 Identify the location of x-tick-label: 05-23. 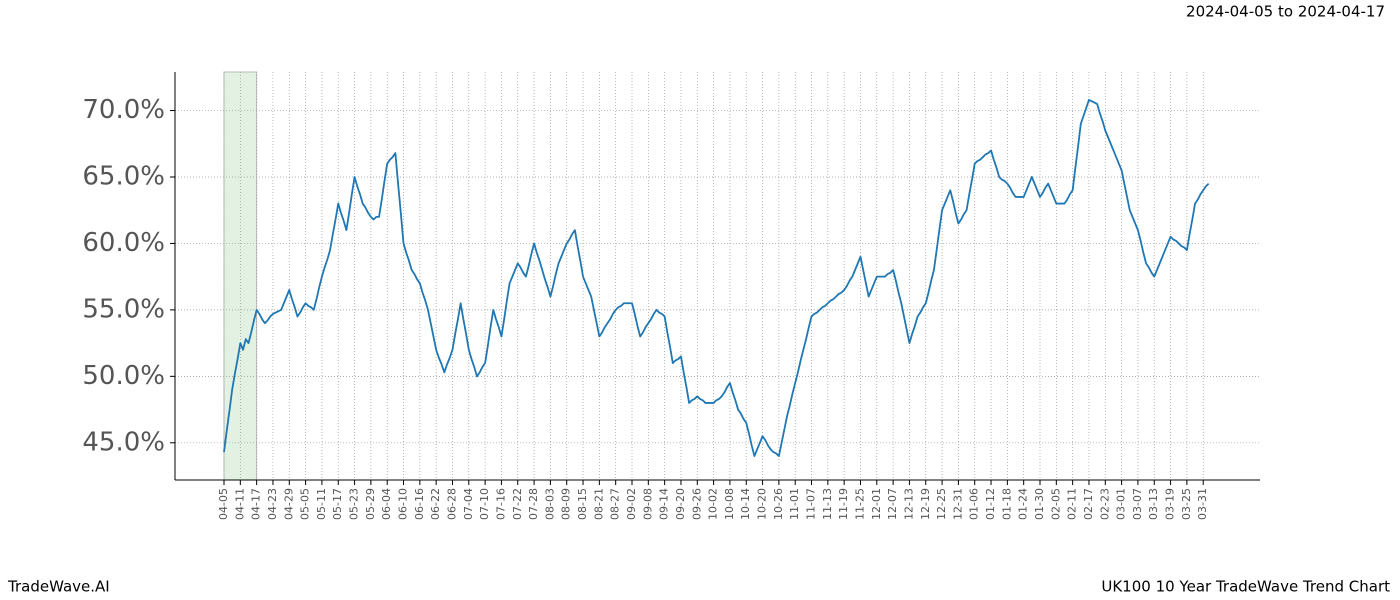
(354, 504).